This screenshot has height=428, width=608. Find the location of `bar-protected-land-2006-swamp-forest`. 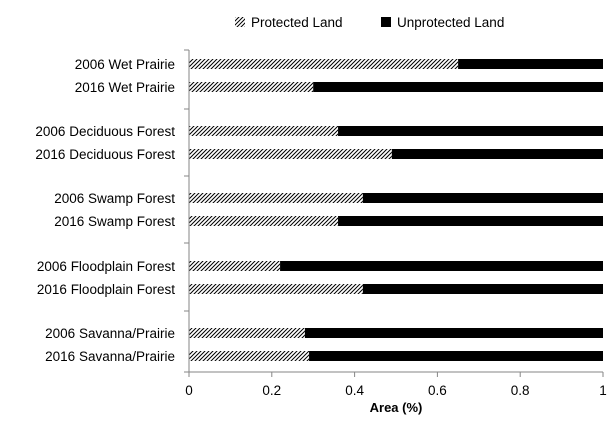

bar-protected-land-2006-swamp-forest is located at coordinates (276, 198).